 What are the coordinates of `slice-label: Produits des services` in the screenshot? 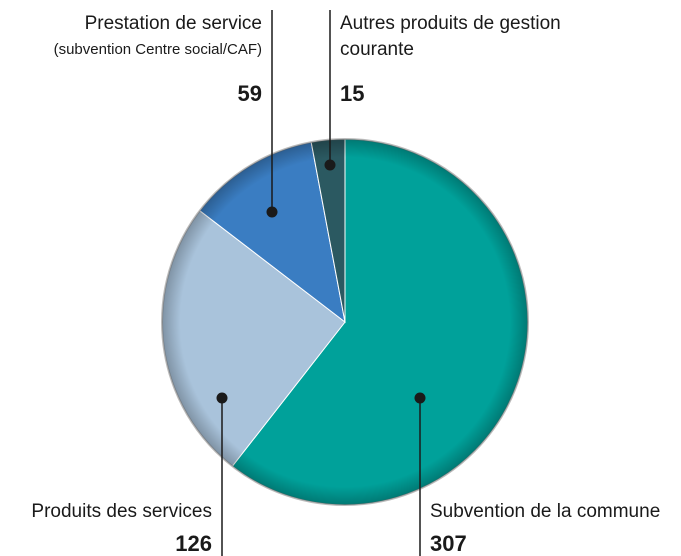 It's located at (121, 511).